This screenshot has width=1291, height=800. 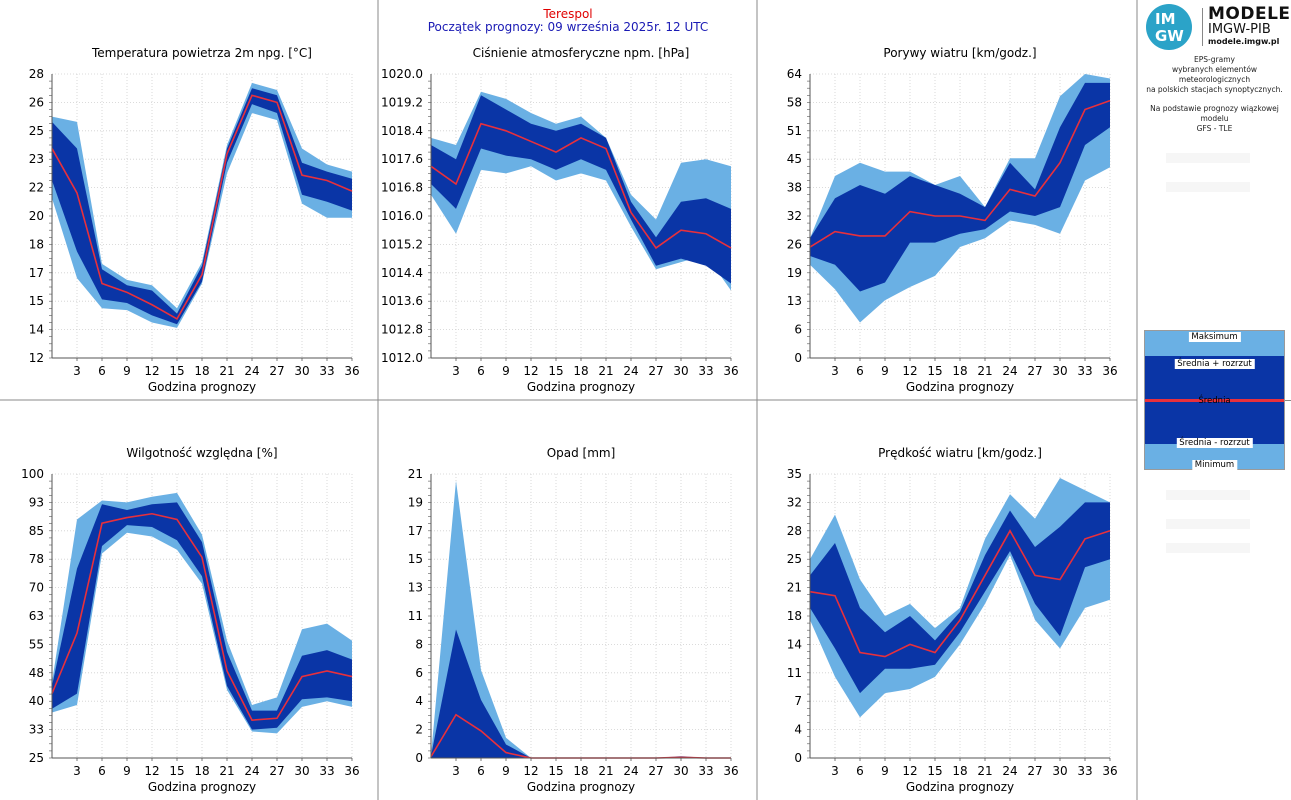 What do you see at coordinates (1244, 41) in the screenshot?
I see `logo-url: modele.imgw.pl` at bounding box center [1244, 41].